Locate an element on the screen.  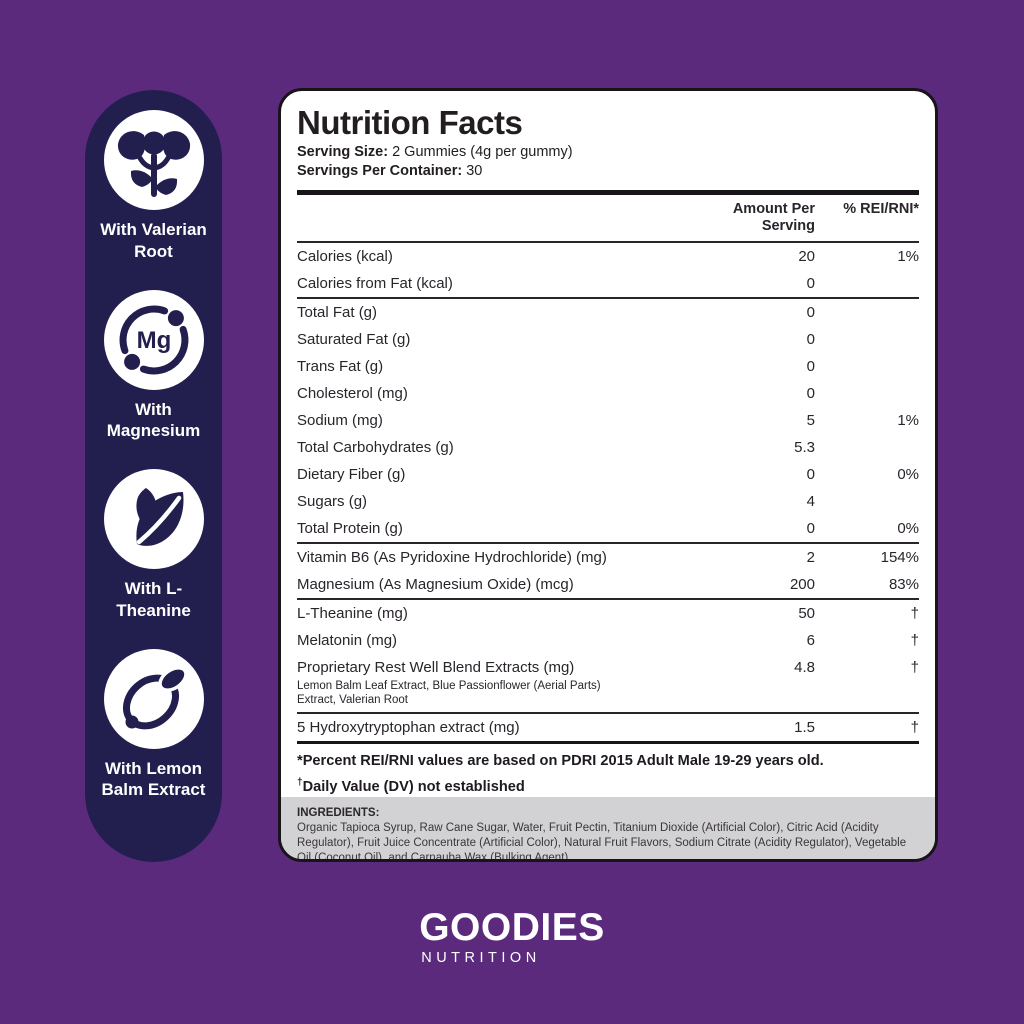
table-row: Calories from Fat (kcal) 0 is located at coordinates (608, 283).